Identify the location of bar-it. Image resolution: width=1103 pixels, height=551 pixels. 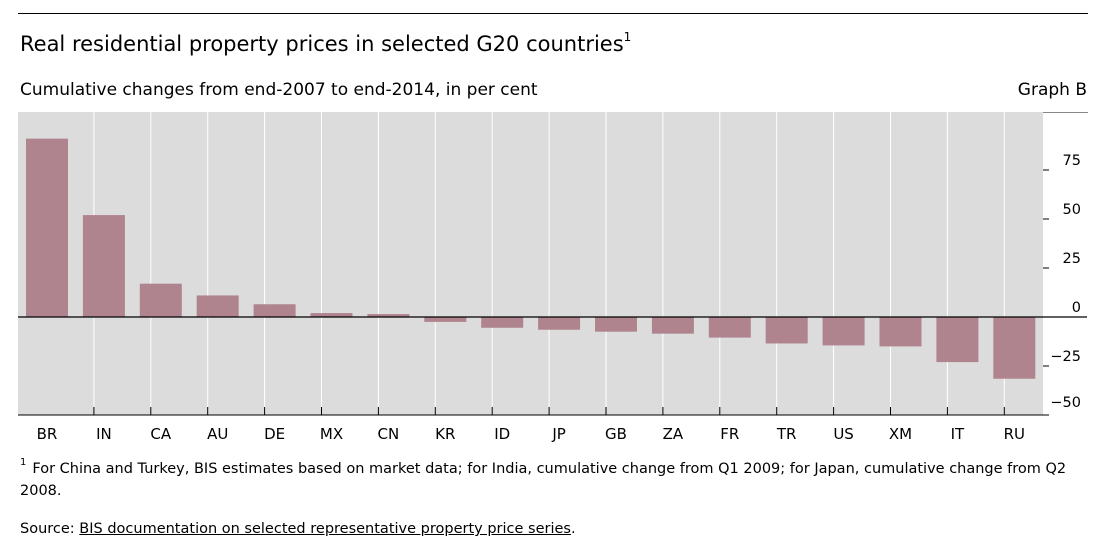
(957, 340).